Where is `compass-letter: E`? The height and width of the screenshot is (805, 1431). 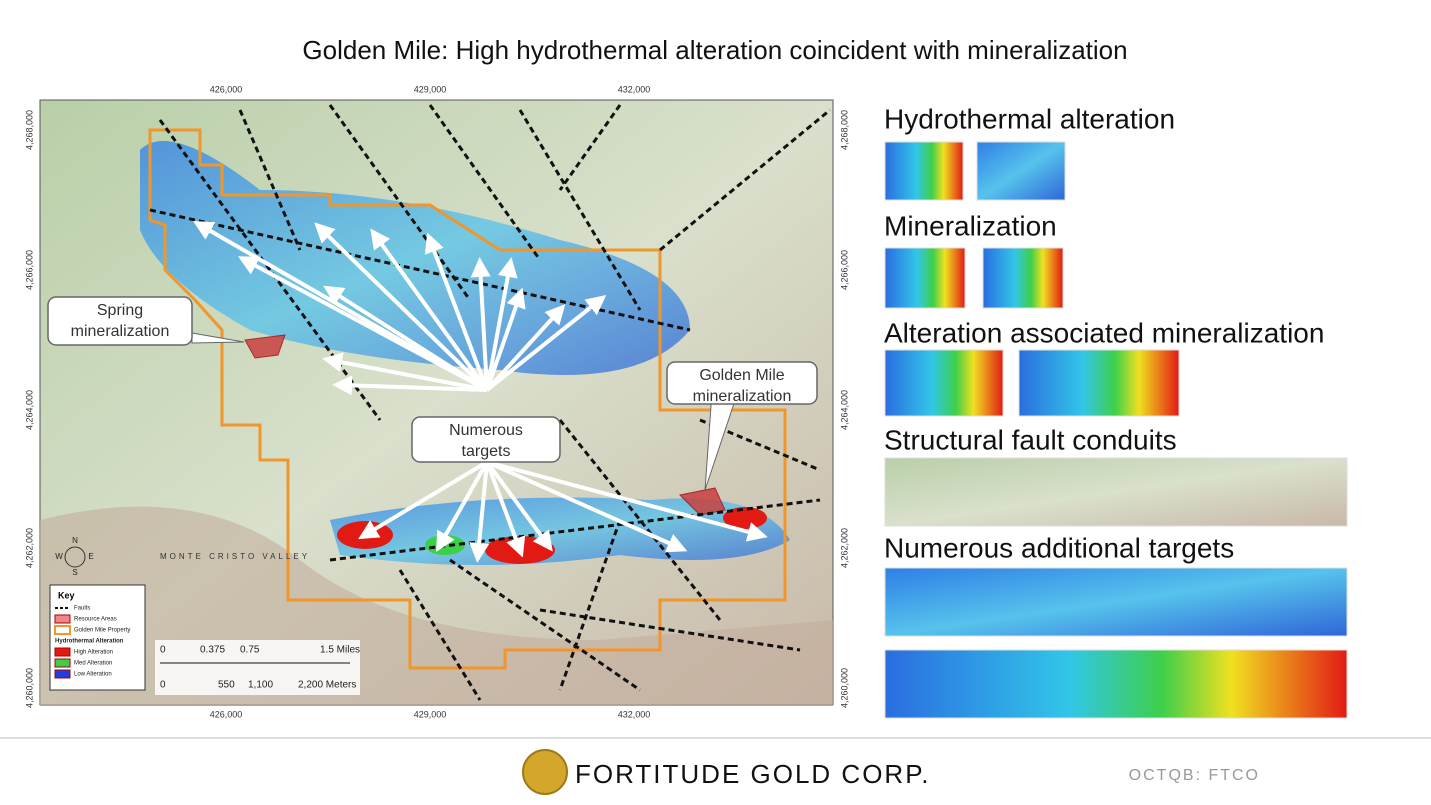 compass-letter: E is located at coordinates (90, 556).